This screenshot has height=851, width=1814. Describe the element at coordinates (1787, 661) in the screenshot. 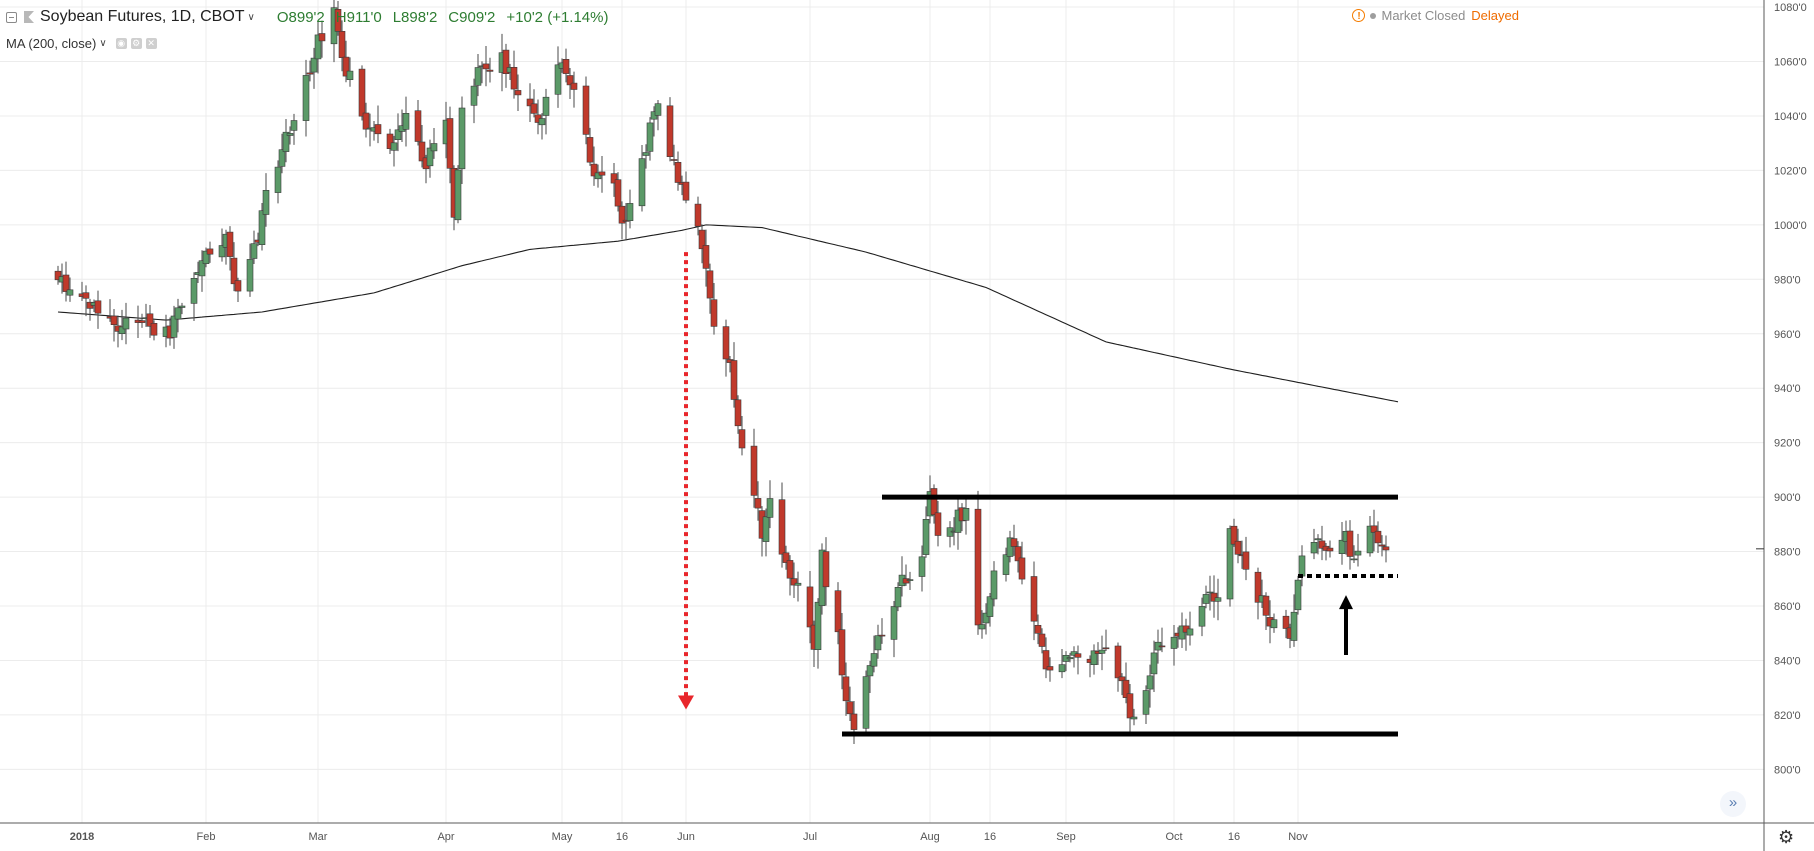

I see `y-tick-label: 840'0` at that location.